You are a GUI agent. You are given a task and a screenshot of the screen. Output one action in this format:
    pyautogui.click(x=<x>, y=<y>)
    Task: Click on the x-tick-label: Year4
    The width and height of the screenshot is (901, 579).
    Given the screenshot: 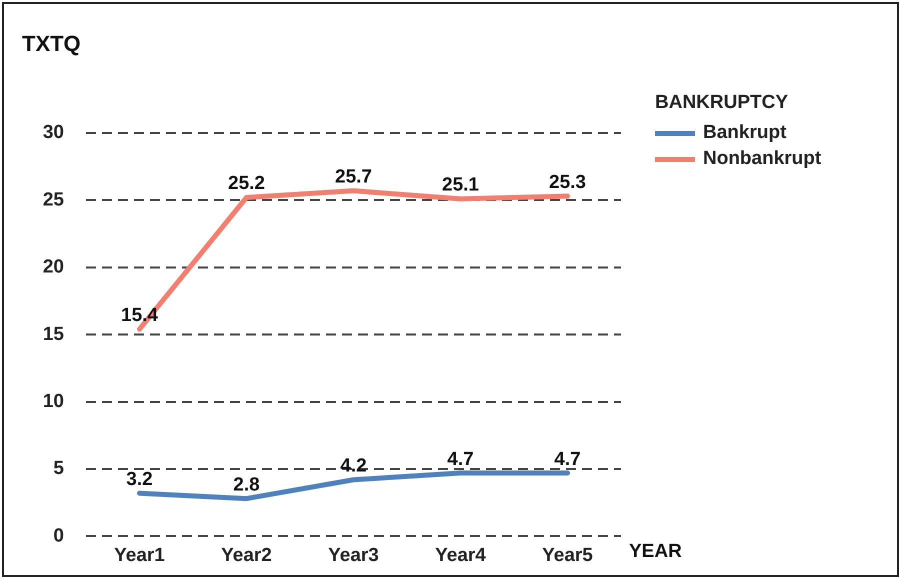 What is the action you would take?
    pyautogui.click(x=460, y=555)
    